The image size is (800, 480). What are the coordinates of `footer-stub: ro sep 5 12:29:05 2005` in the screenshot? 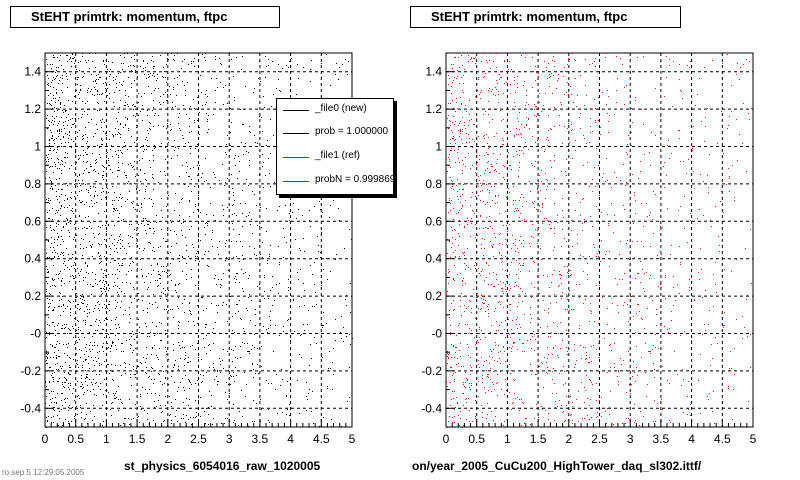 It's located at (43, 472).